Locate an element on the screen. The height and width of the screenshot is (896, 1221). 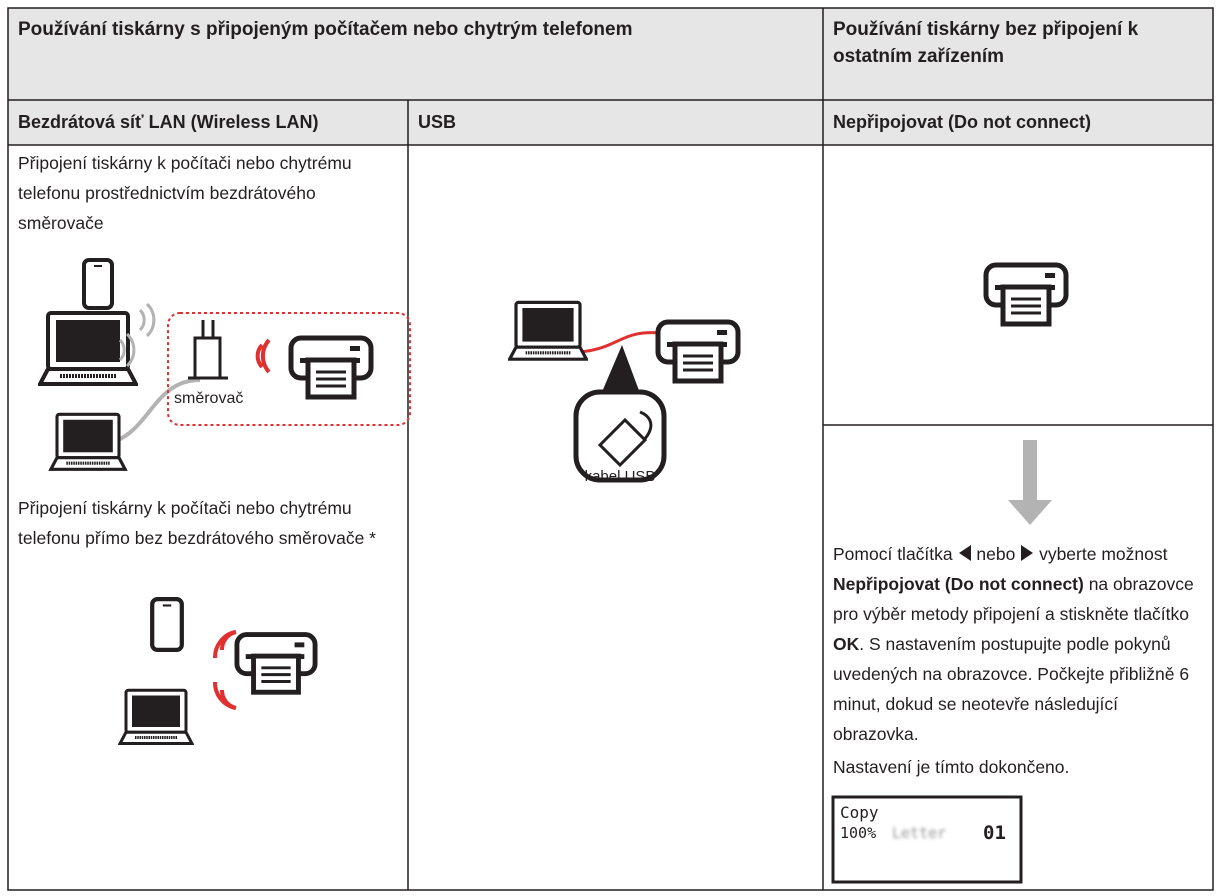
usb-cable-label: kabel USB is located at coordinates (620, 476).